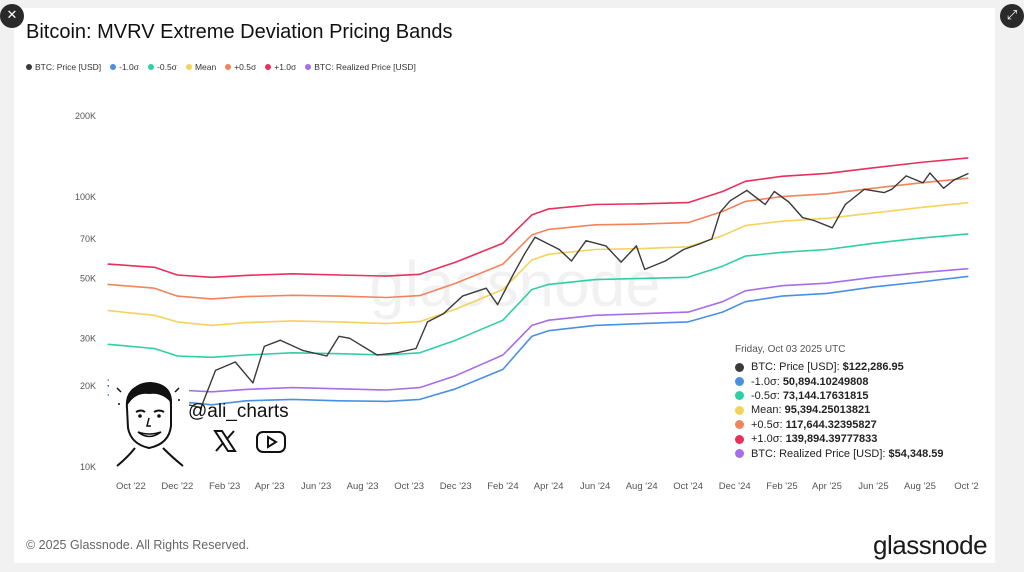  What do you see at coordinates (12, 16) in the screenshot?
I see `close-icon: ✕` at bounding box center [12, 16].